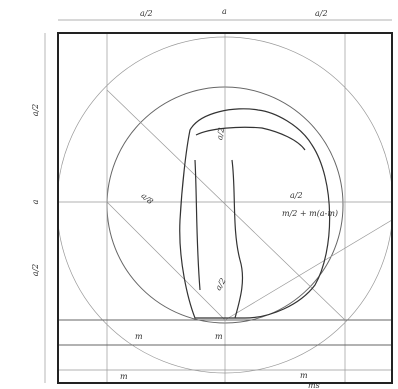 The image size is (398, 389). I want to click on measure-label: ms, so click(314, 385).